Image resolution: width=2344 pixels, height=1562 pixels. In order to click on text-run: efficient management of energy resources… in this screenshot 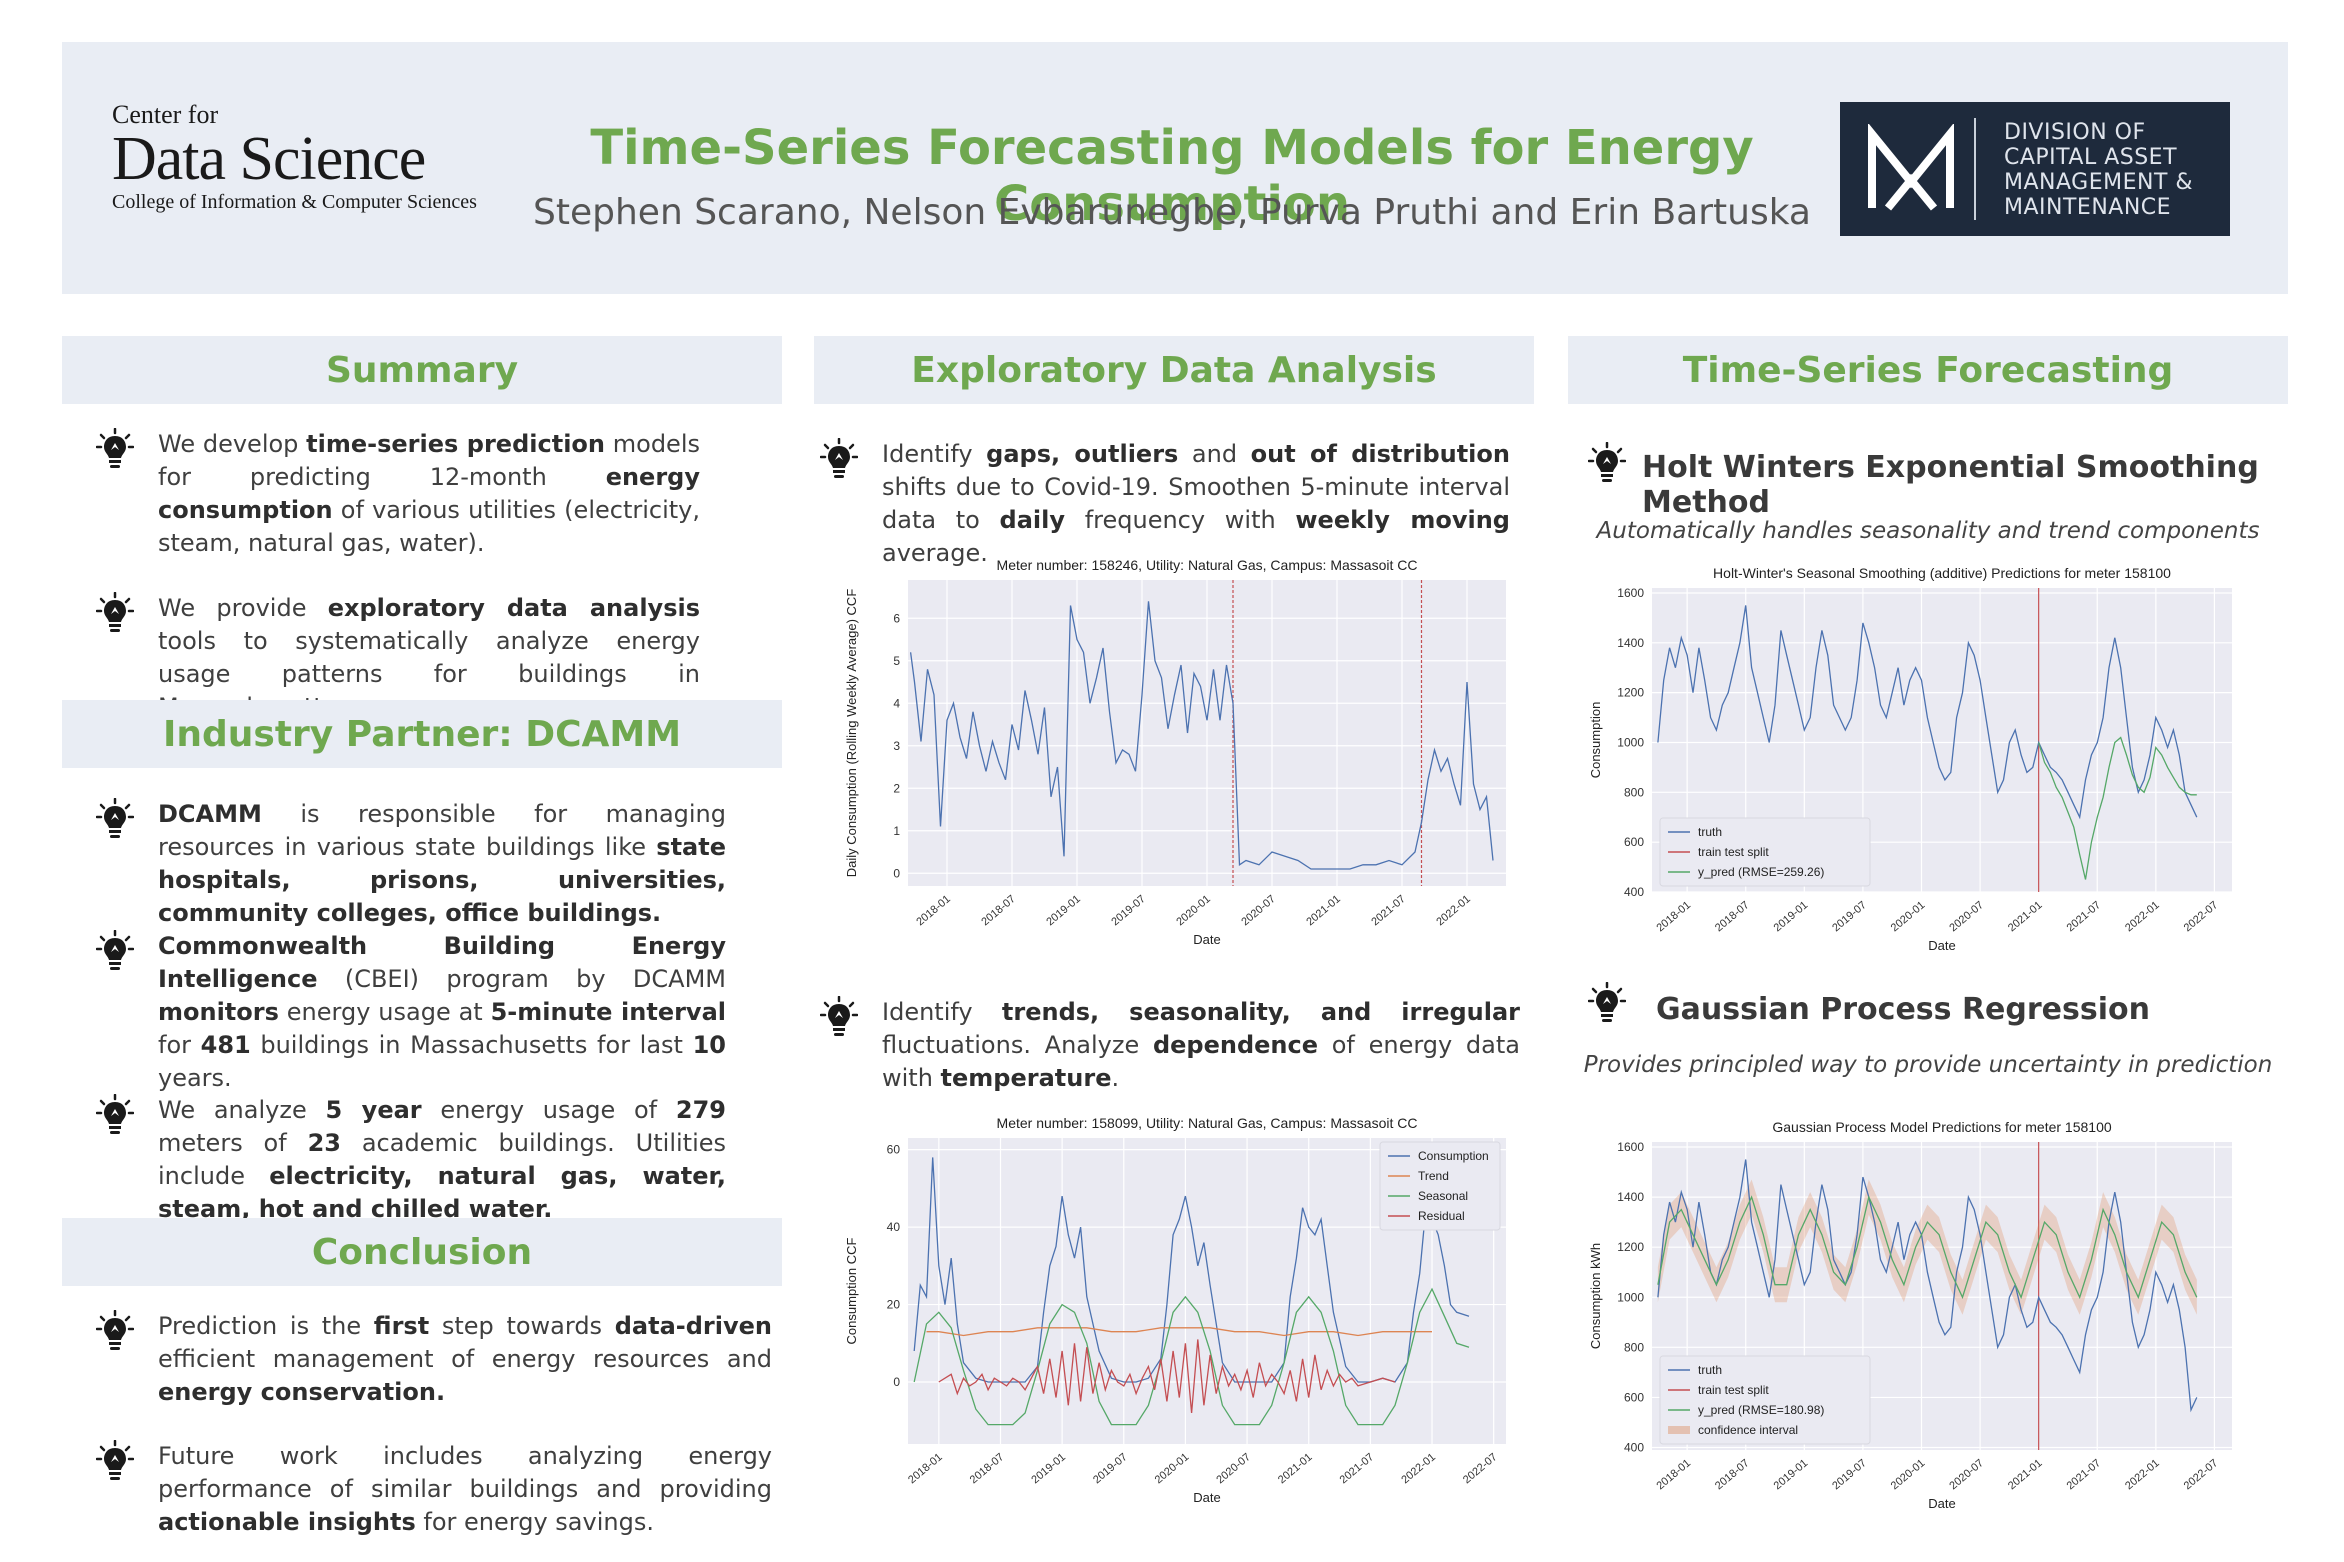, I will do `click(465, 1359)`.